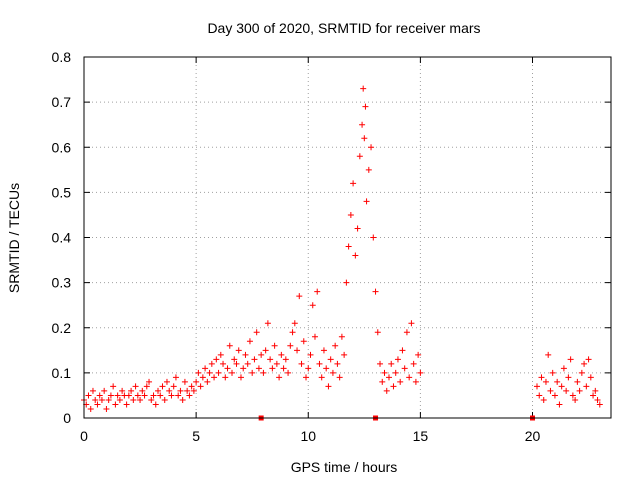  What do you see at coordinates (62, 57) in the screenshot?
I see `y-tick-label: 0.8` at bounding box center [62, 57].